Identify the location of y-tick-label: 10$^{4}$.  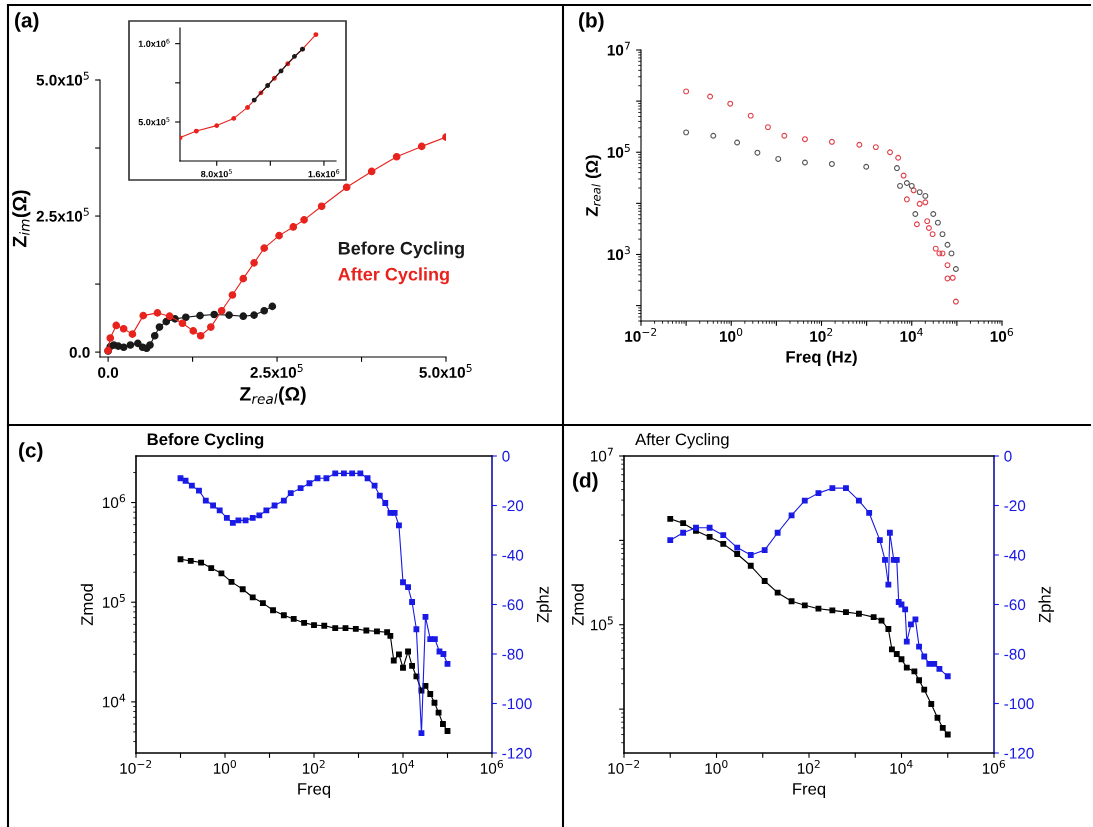
(114, 700).